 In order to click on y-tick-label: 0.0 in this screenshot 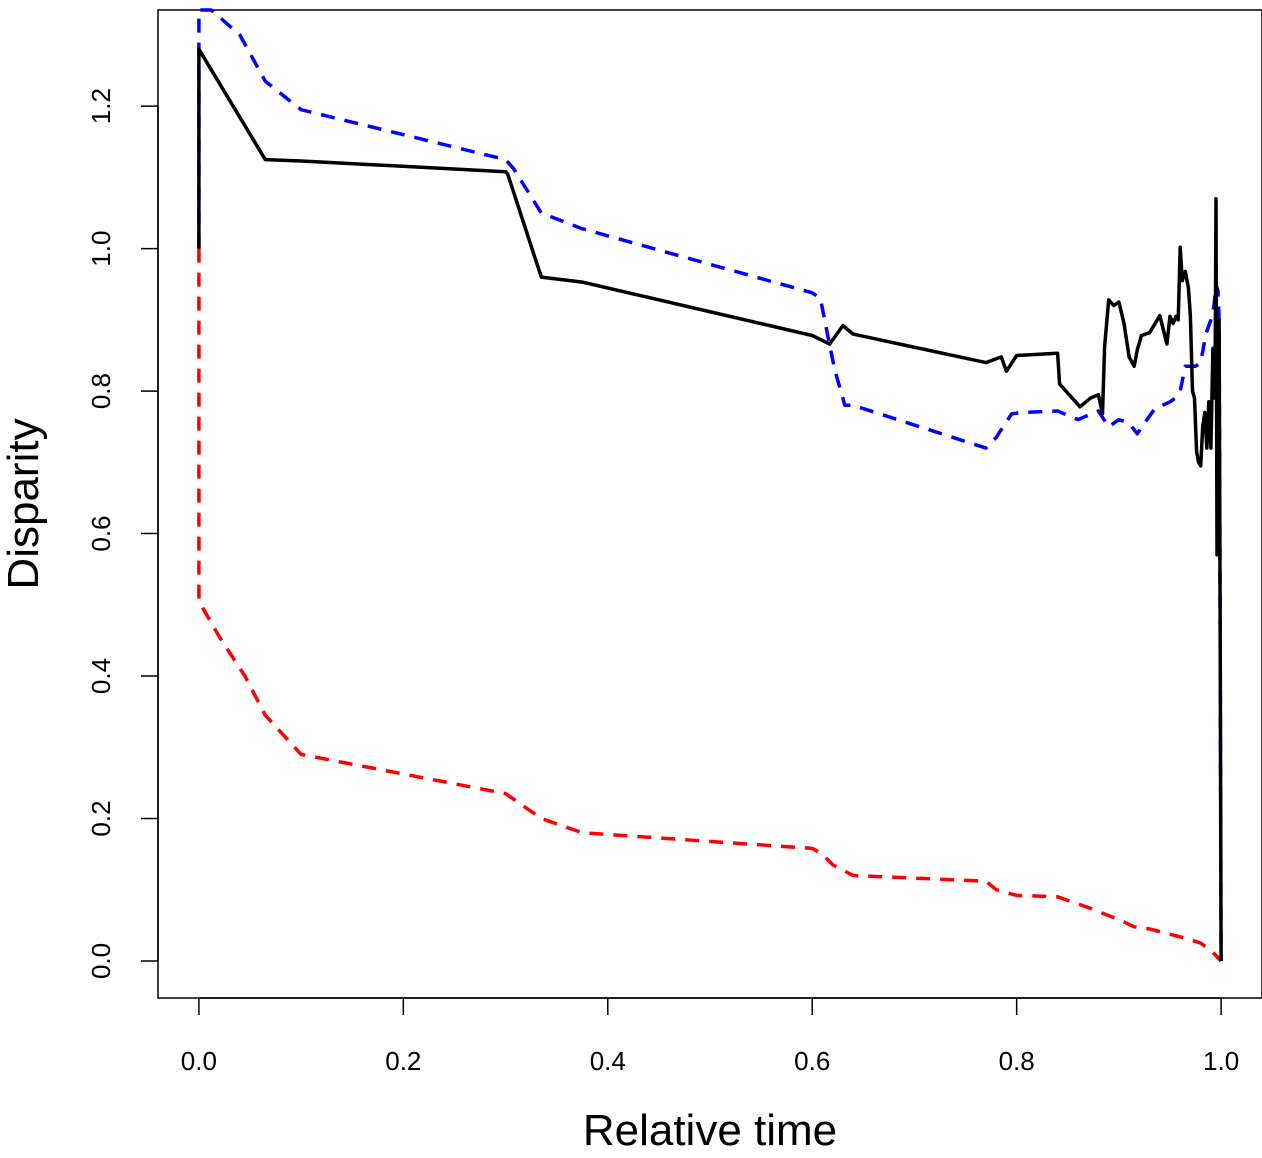, I will do `click(101, 961)`.